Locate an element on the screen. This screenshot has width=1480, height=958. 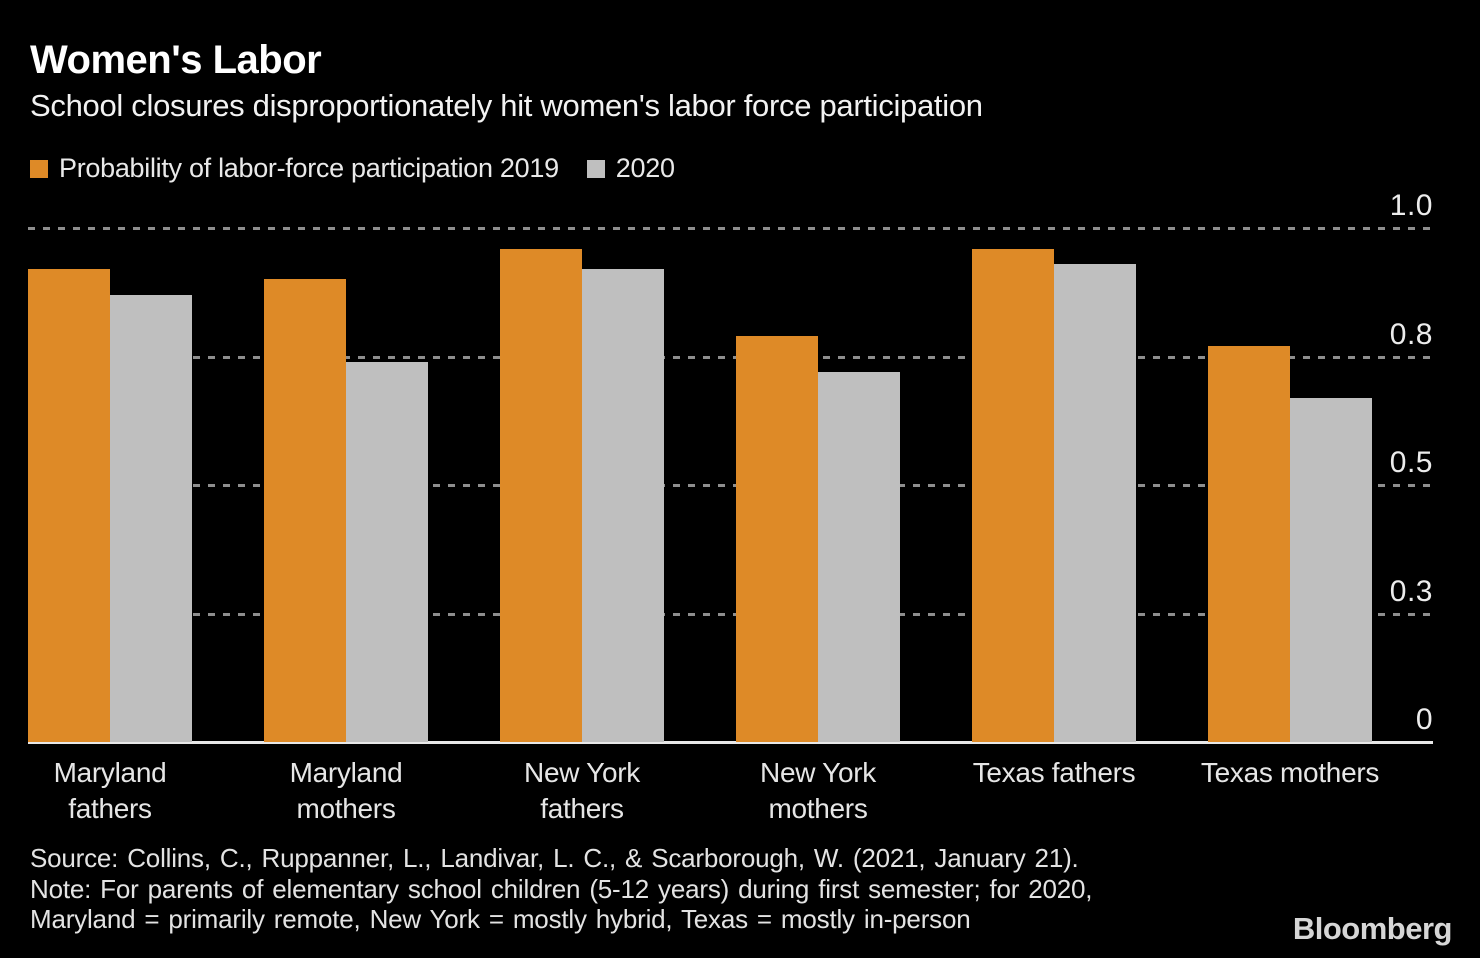
legend-label: 2020 is located at coordinates (645, 168).